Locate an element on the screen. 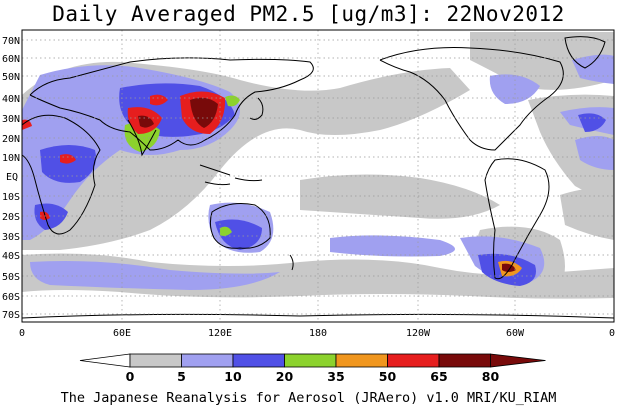 This screenshot has height=410, width=617. lat-label: 10N is located at coordinates (11, 158).